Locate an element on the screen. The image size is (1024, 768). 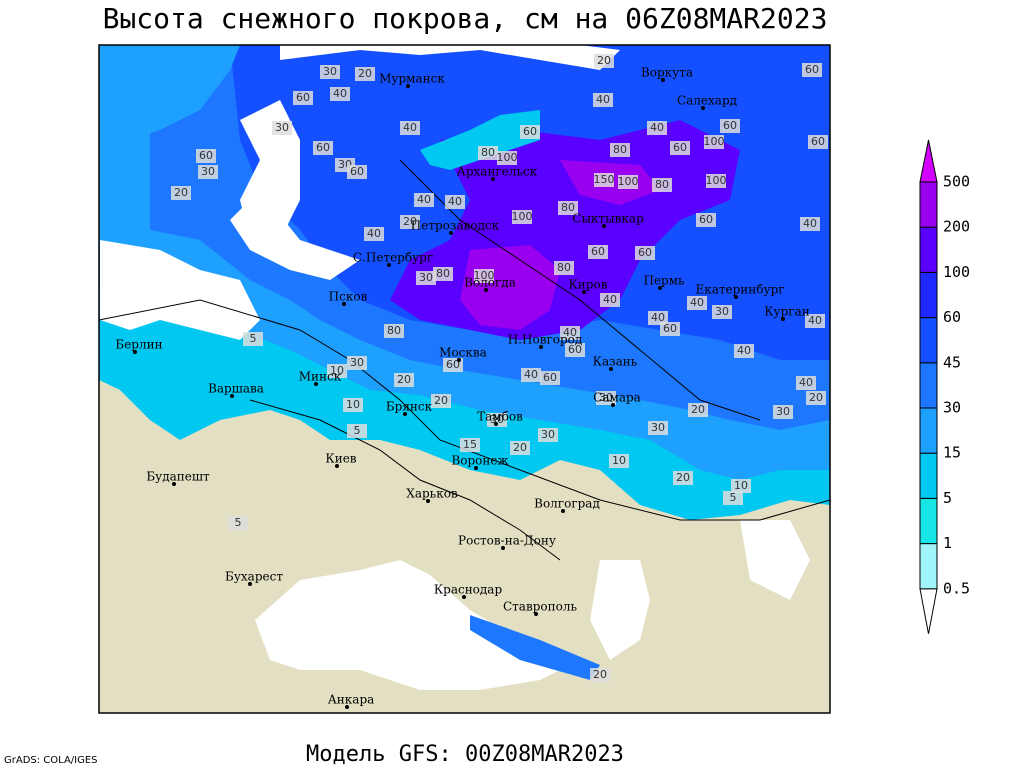
legend-label: 45 is located at coordinates (952, 362).